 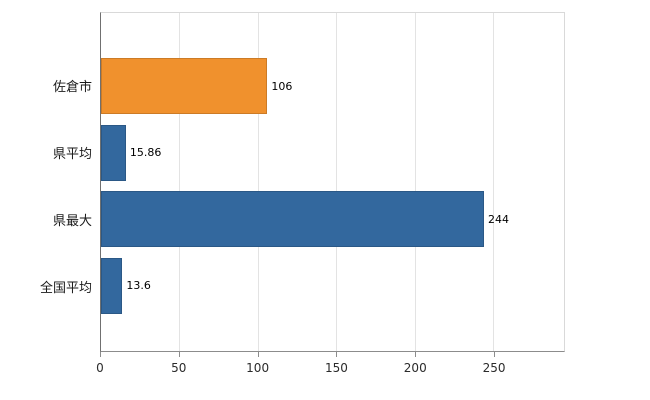 What do you see at coordinates (282, 86) in the screenshot?
I see `value-label: 106` at bounding box center [282, 86].